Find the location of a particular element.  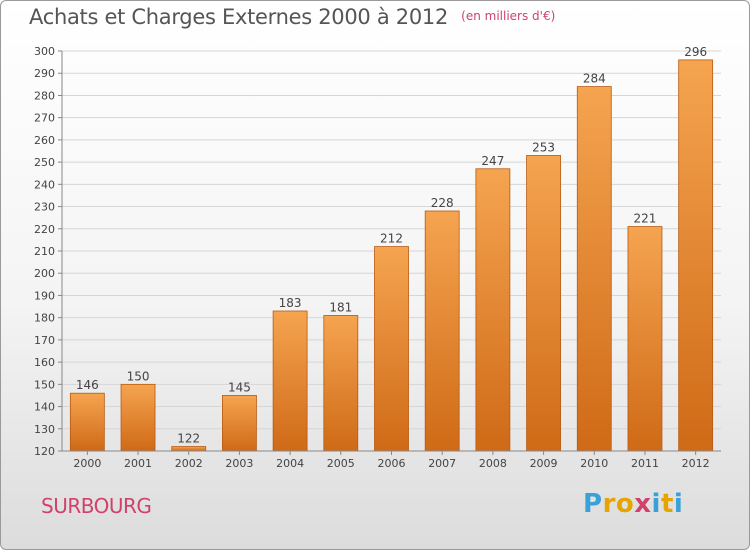

bar-value-label: 183 is located at coordinates (290, 303).